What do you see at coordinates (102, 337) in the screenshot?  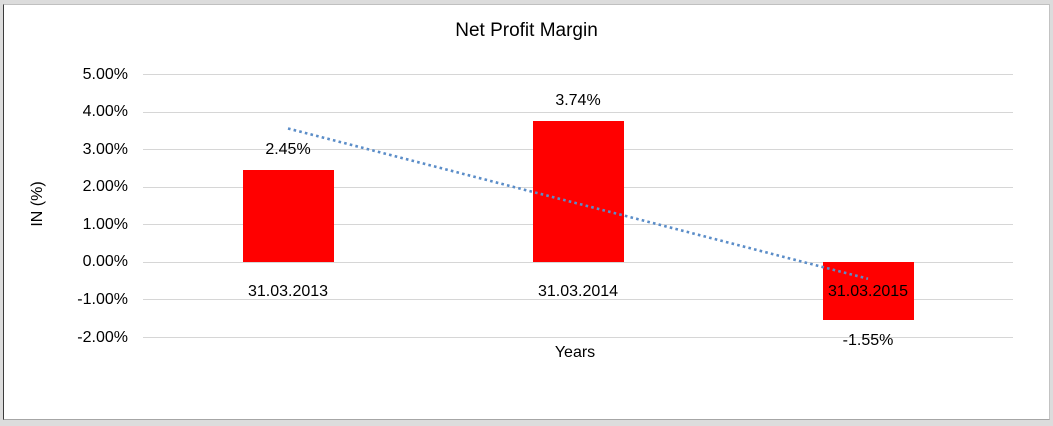 I see `y-axis-tick-label: -2.00%` at bounding box center [102, 337].